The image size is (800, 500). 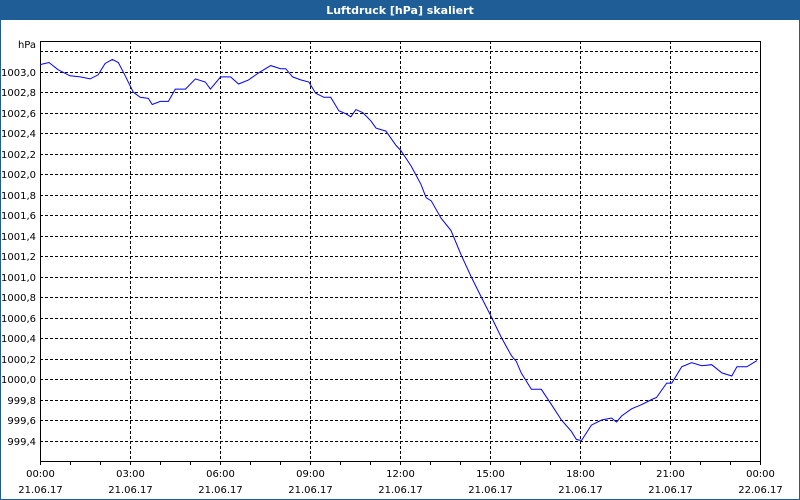 What do you see at coordinates (18, 278) in the screenshot?
I see `y-tick-label: 1001,0` at bounding box center [18, 278].